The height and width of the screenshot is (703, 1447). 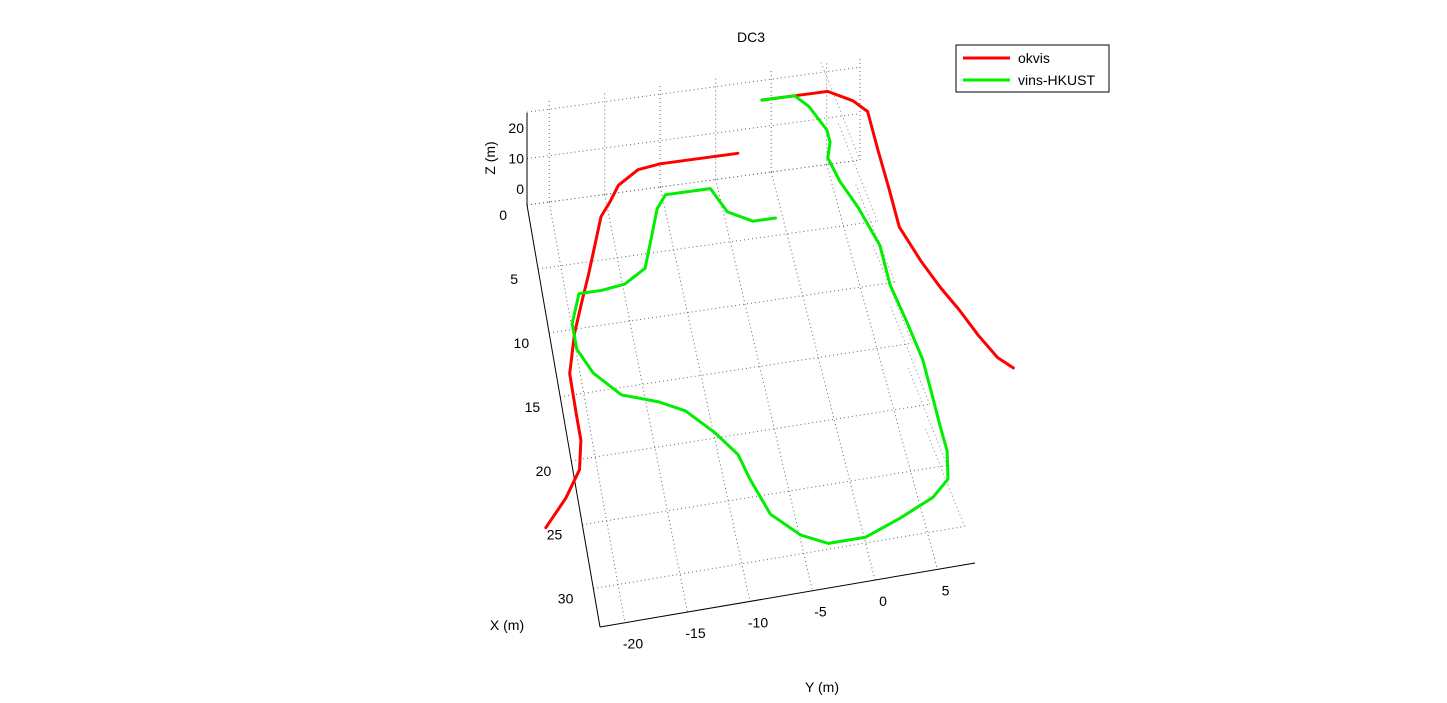 What do you see at coordinates (503, 215) in the screenshot?
I see `x-tick-label: 0` at bounding box center [503, 215].